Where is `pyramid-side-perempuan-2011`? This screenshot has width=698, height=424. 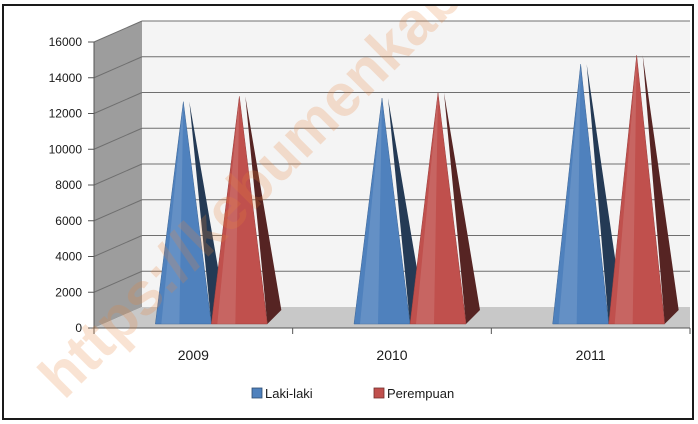
pyramid-side-perempuan-2011 is located at coordinates (660, 190).